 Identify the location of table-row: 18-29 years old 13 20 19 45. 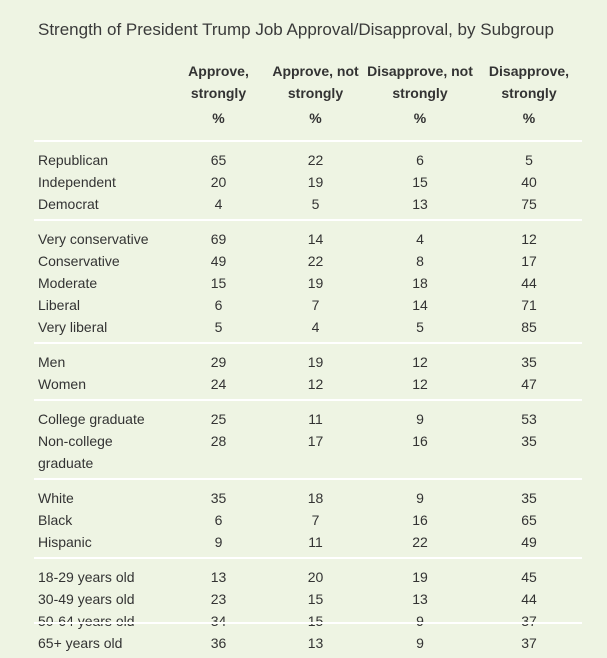
(308, 572).